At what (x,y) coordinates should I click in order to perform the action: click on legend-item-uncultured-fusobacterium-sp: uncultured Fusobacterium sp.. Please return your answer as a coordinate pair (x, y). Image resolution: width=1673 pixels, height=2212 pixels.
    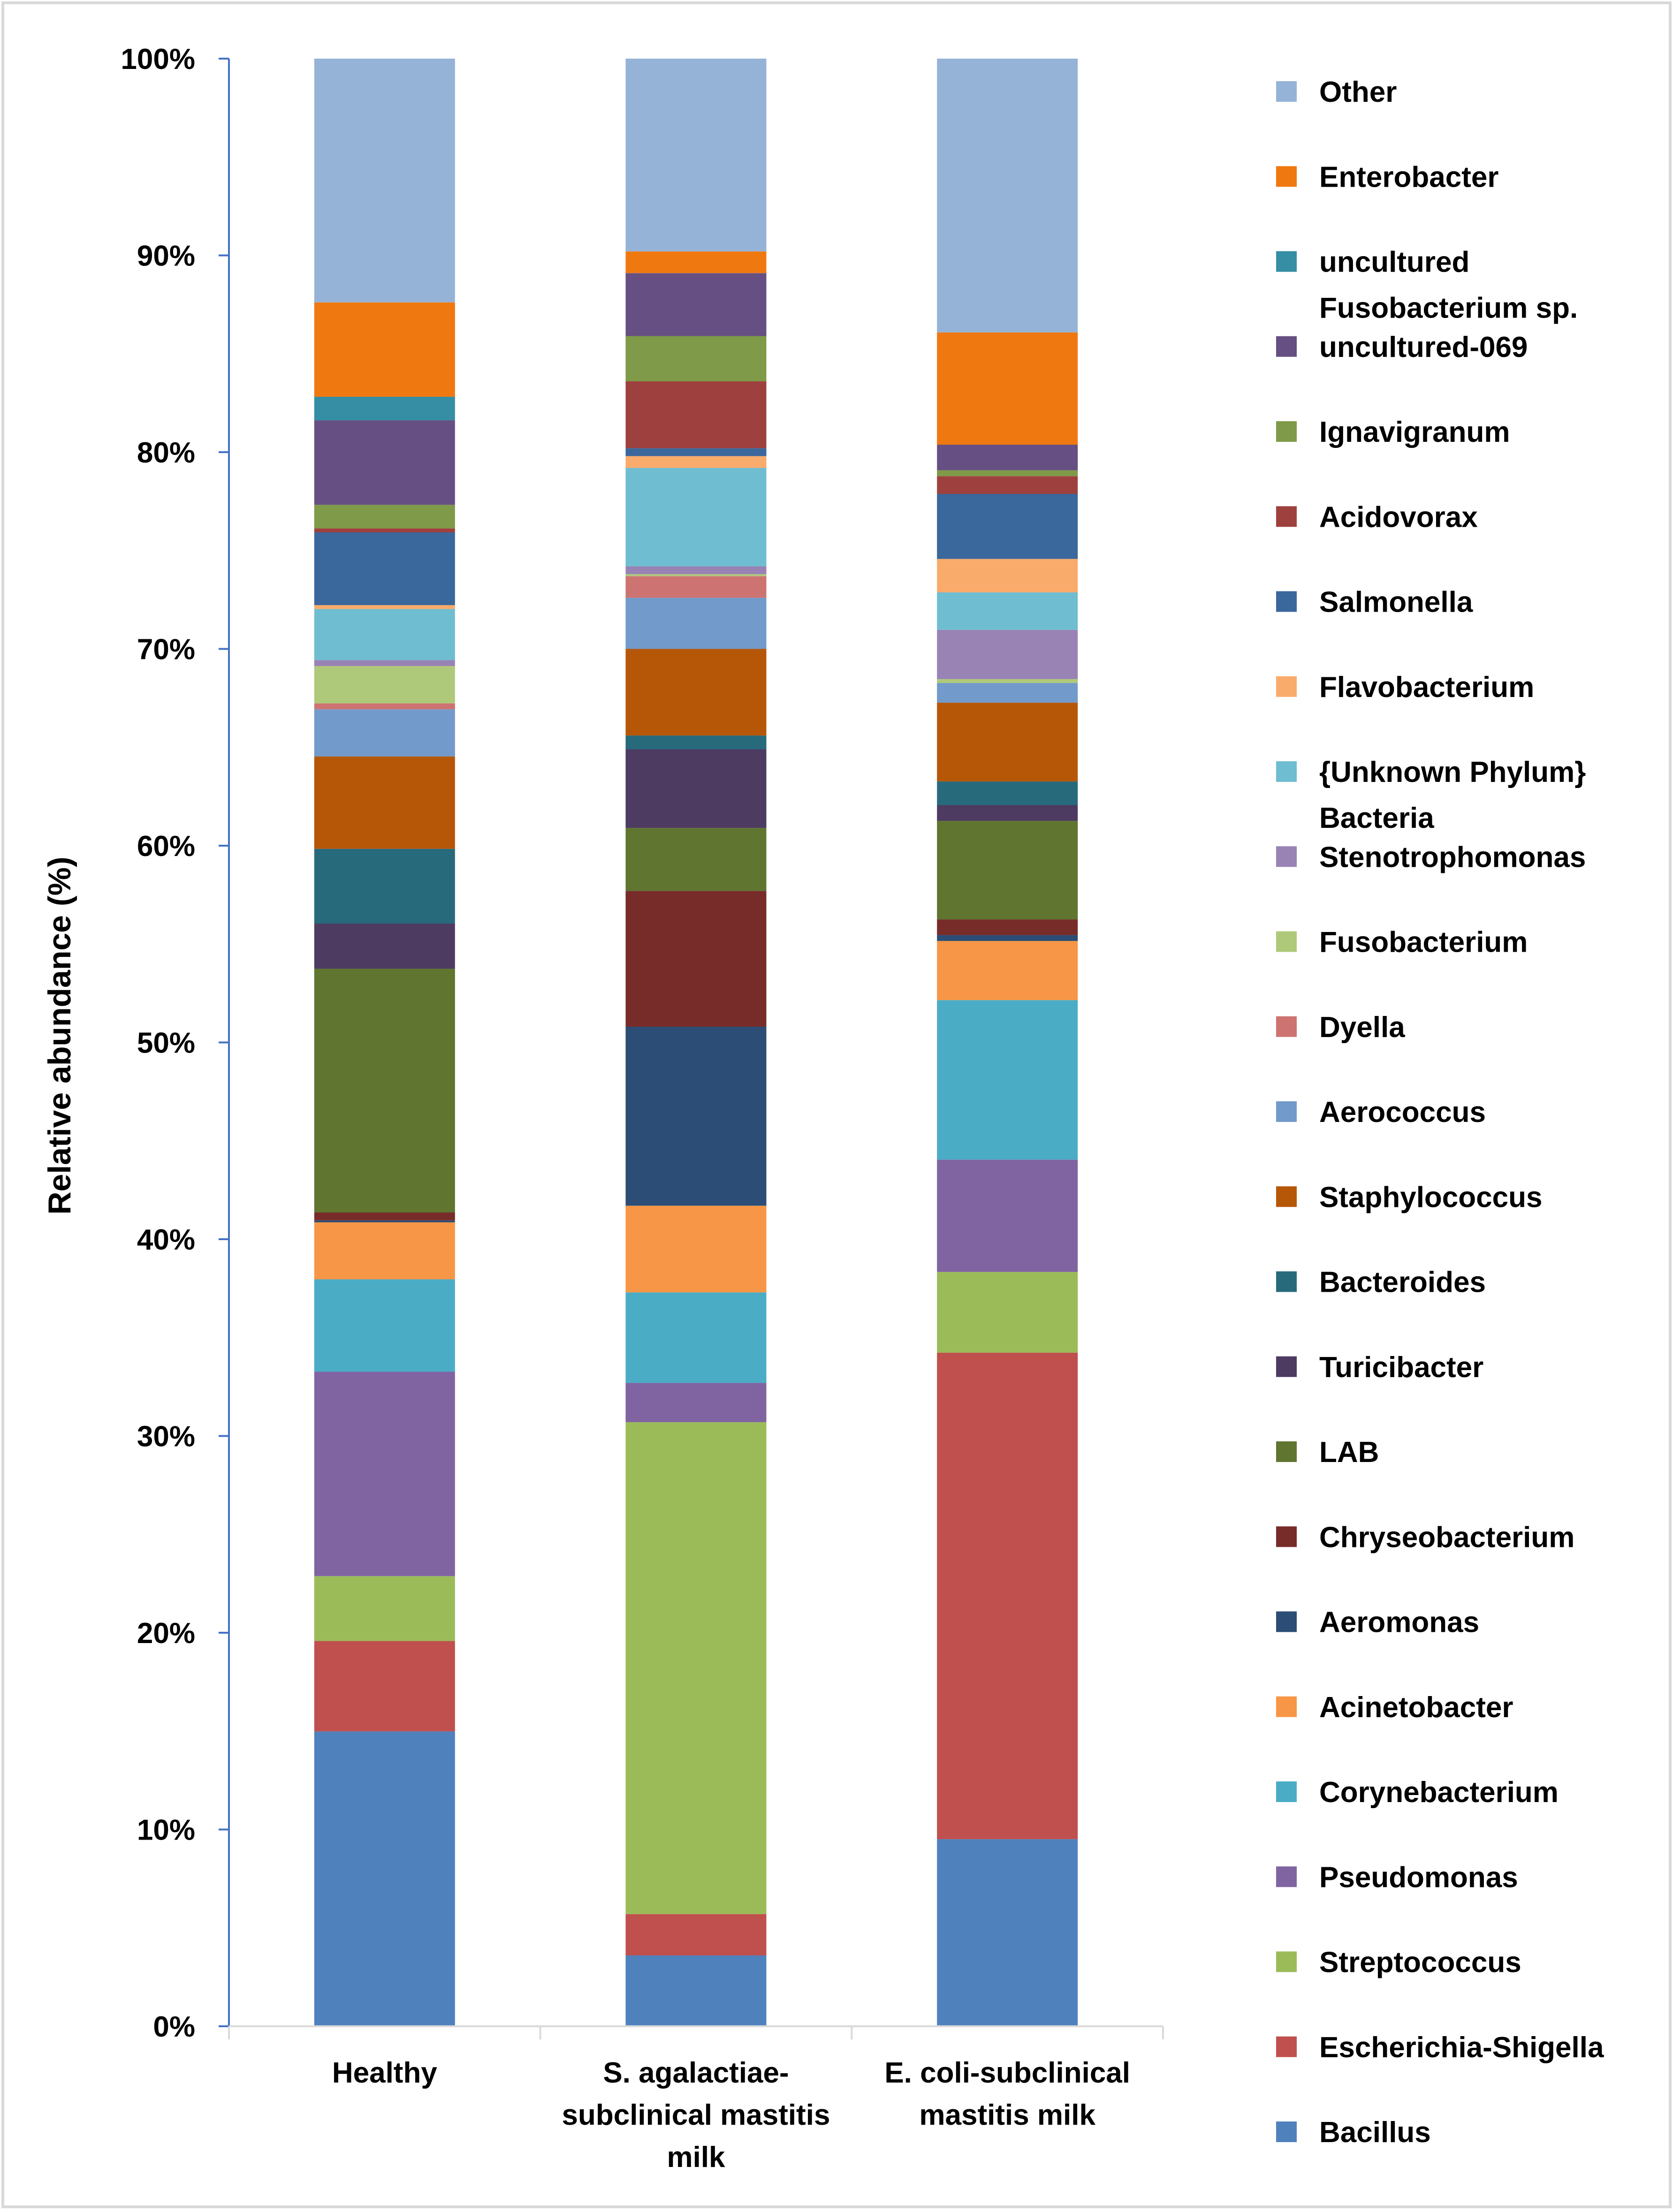
    Looking at the image, I should click on (1427, 285).